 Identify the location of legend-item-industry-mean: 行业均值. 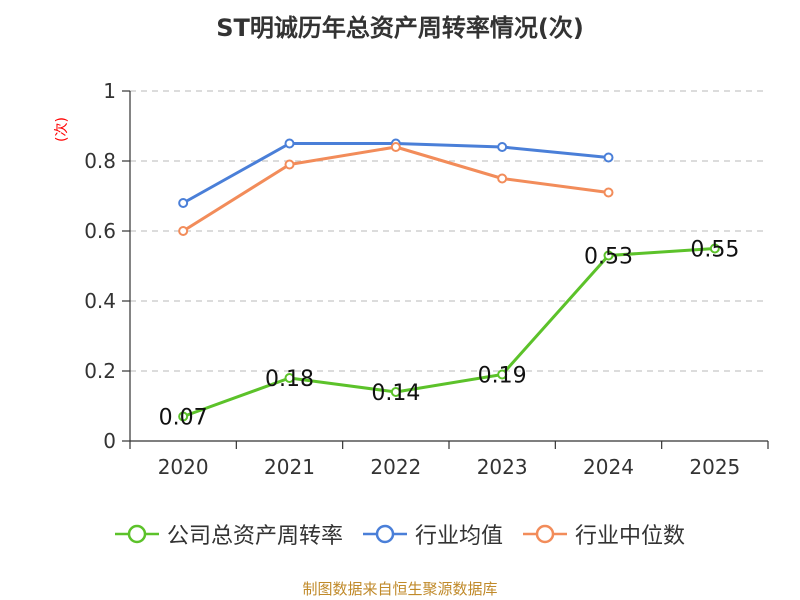
(432, 534).